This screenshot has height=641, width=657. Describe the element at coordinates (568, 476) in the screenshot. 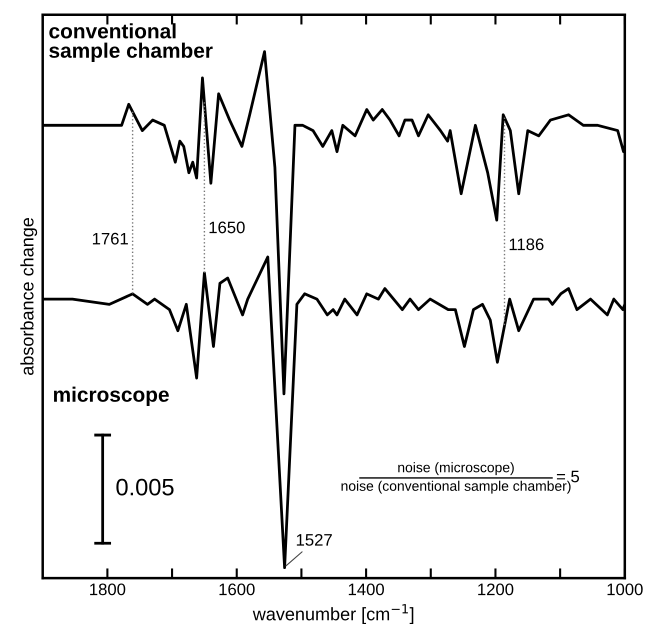

I see `annotation: = 5` at that location.